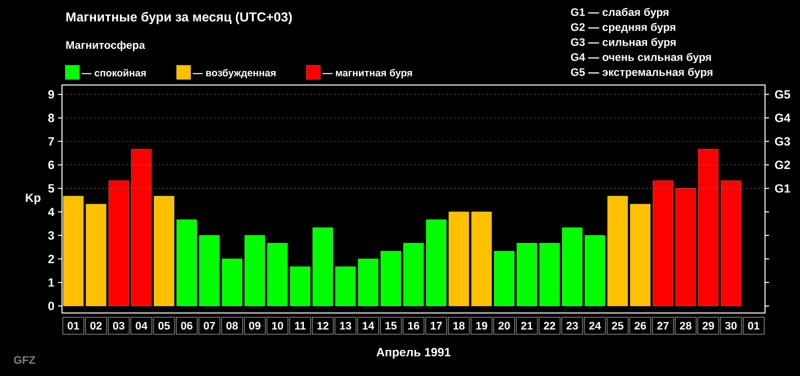 Image resolution: width=800 pixels, height=376 pixels. Describe the element at coordinates (186, 326) in the screenshot. I see `x-tick-label: 06` at that location.